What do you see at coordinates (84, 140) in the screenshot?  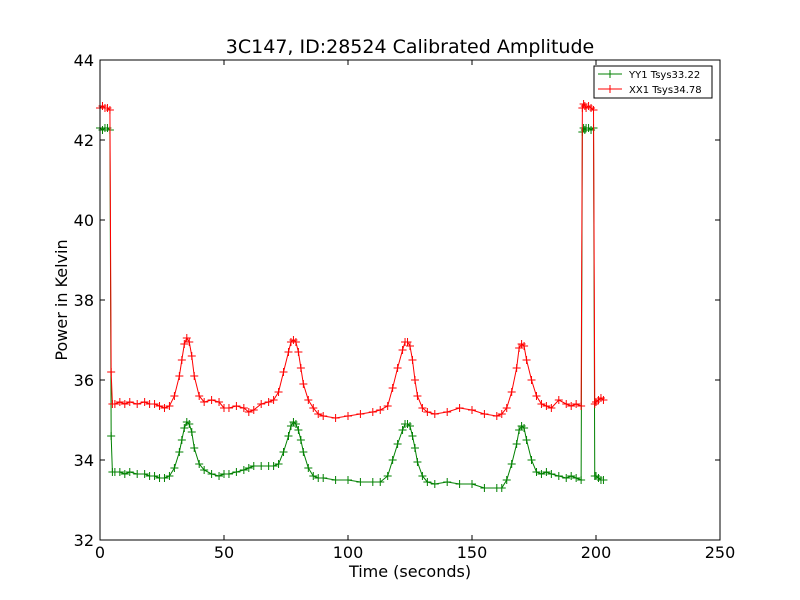 I see `y-tick-label: 42` at bounding box center [84, 140].